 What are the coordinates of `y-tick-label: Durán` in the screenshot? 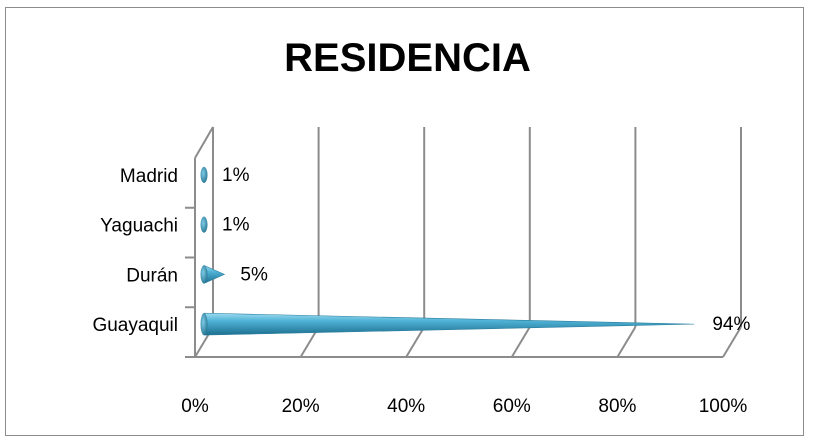 It's located at (152, 275).